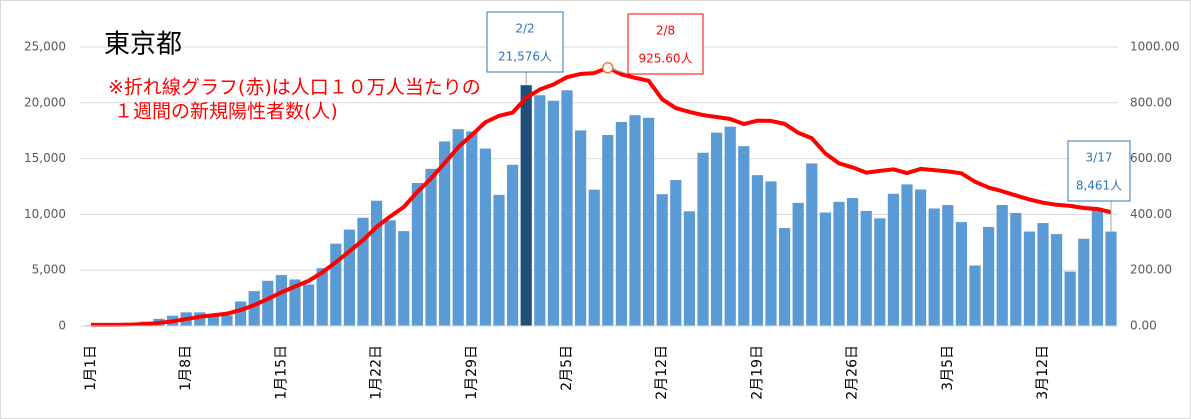 This screenshot has height=419, width=1191. What do you see at coordinates (662, 372) in the screenshot?
I see `x-tick-label: 2月12日` at bounding box center [662, 372].